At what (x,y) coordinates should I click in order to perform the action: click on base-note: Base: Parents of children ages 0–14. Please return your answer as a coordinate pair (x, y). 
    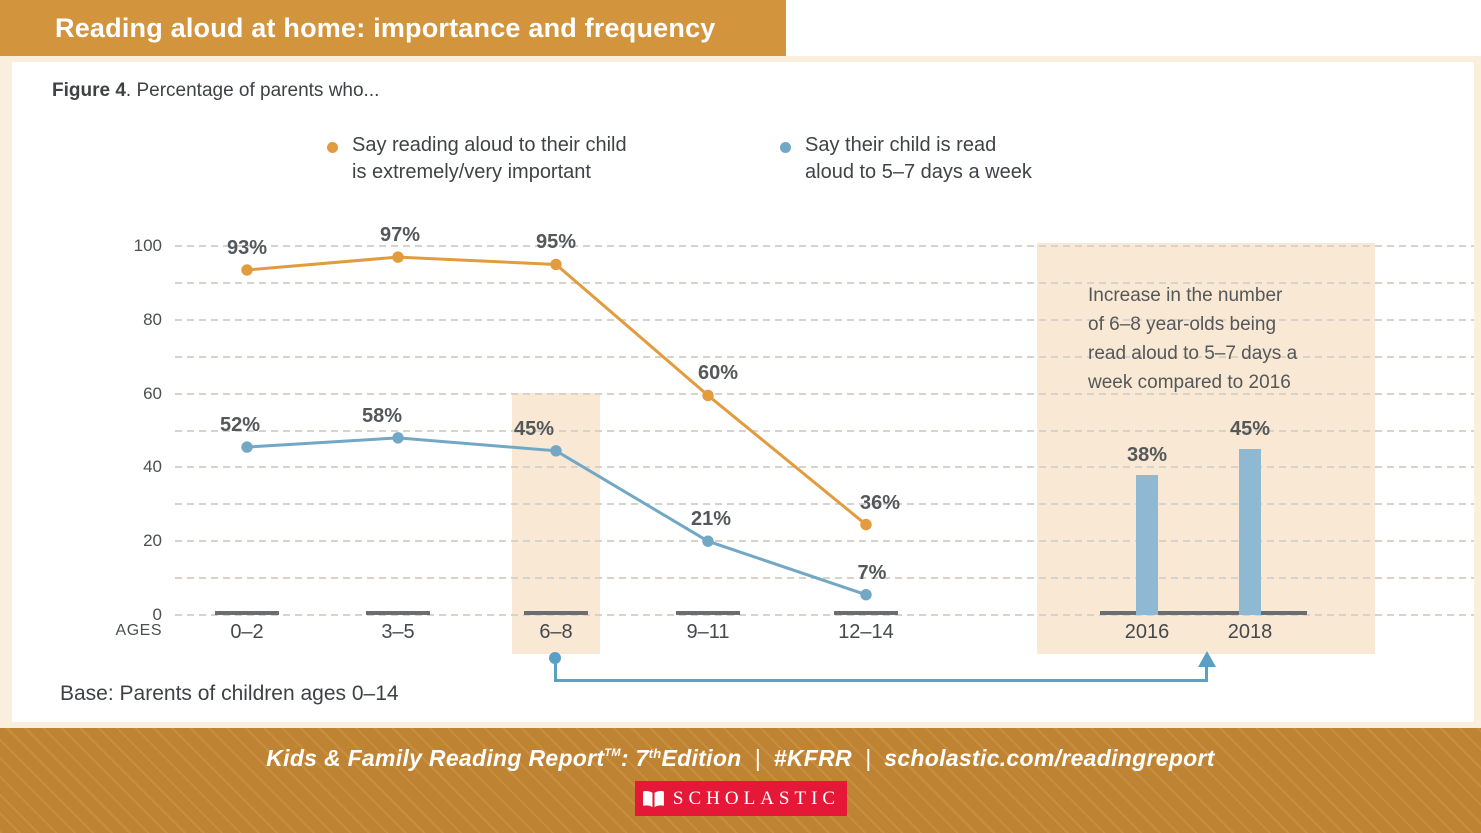
    Looking at the image, I should click on (229, 693).